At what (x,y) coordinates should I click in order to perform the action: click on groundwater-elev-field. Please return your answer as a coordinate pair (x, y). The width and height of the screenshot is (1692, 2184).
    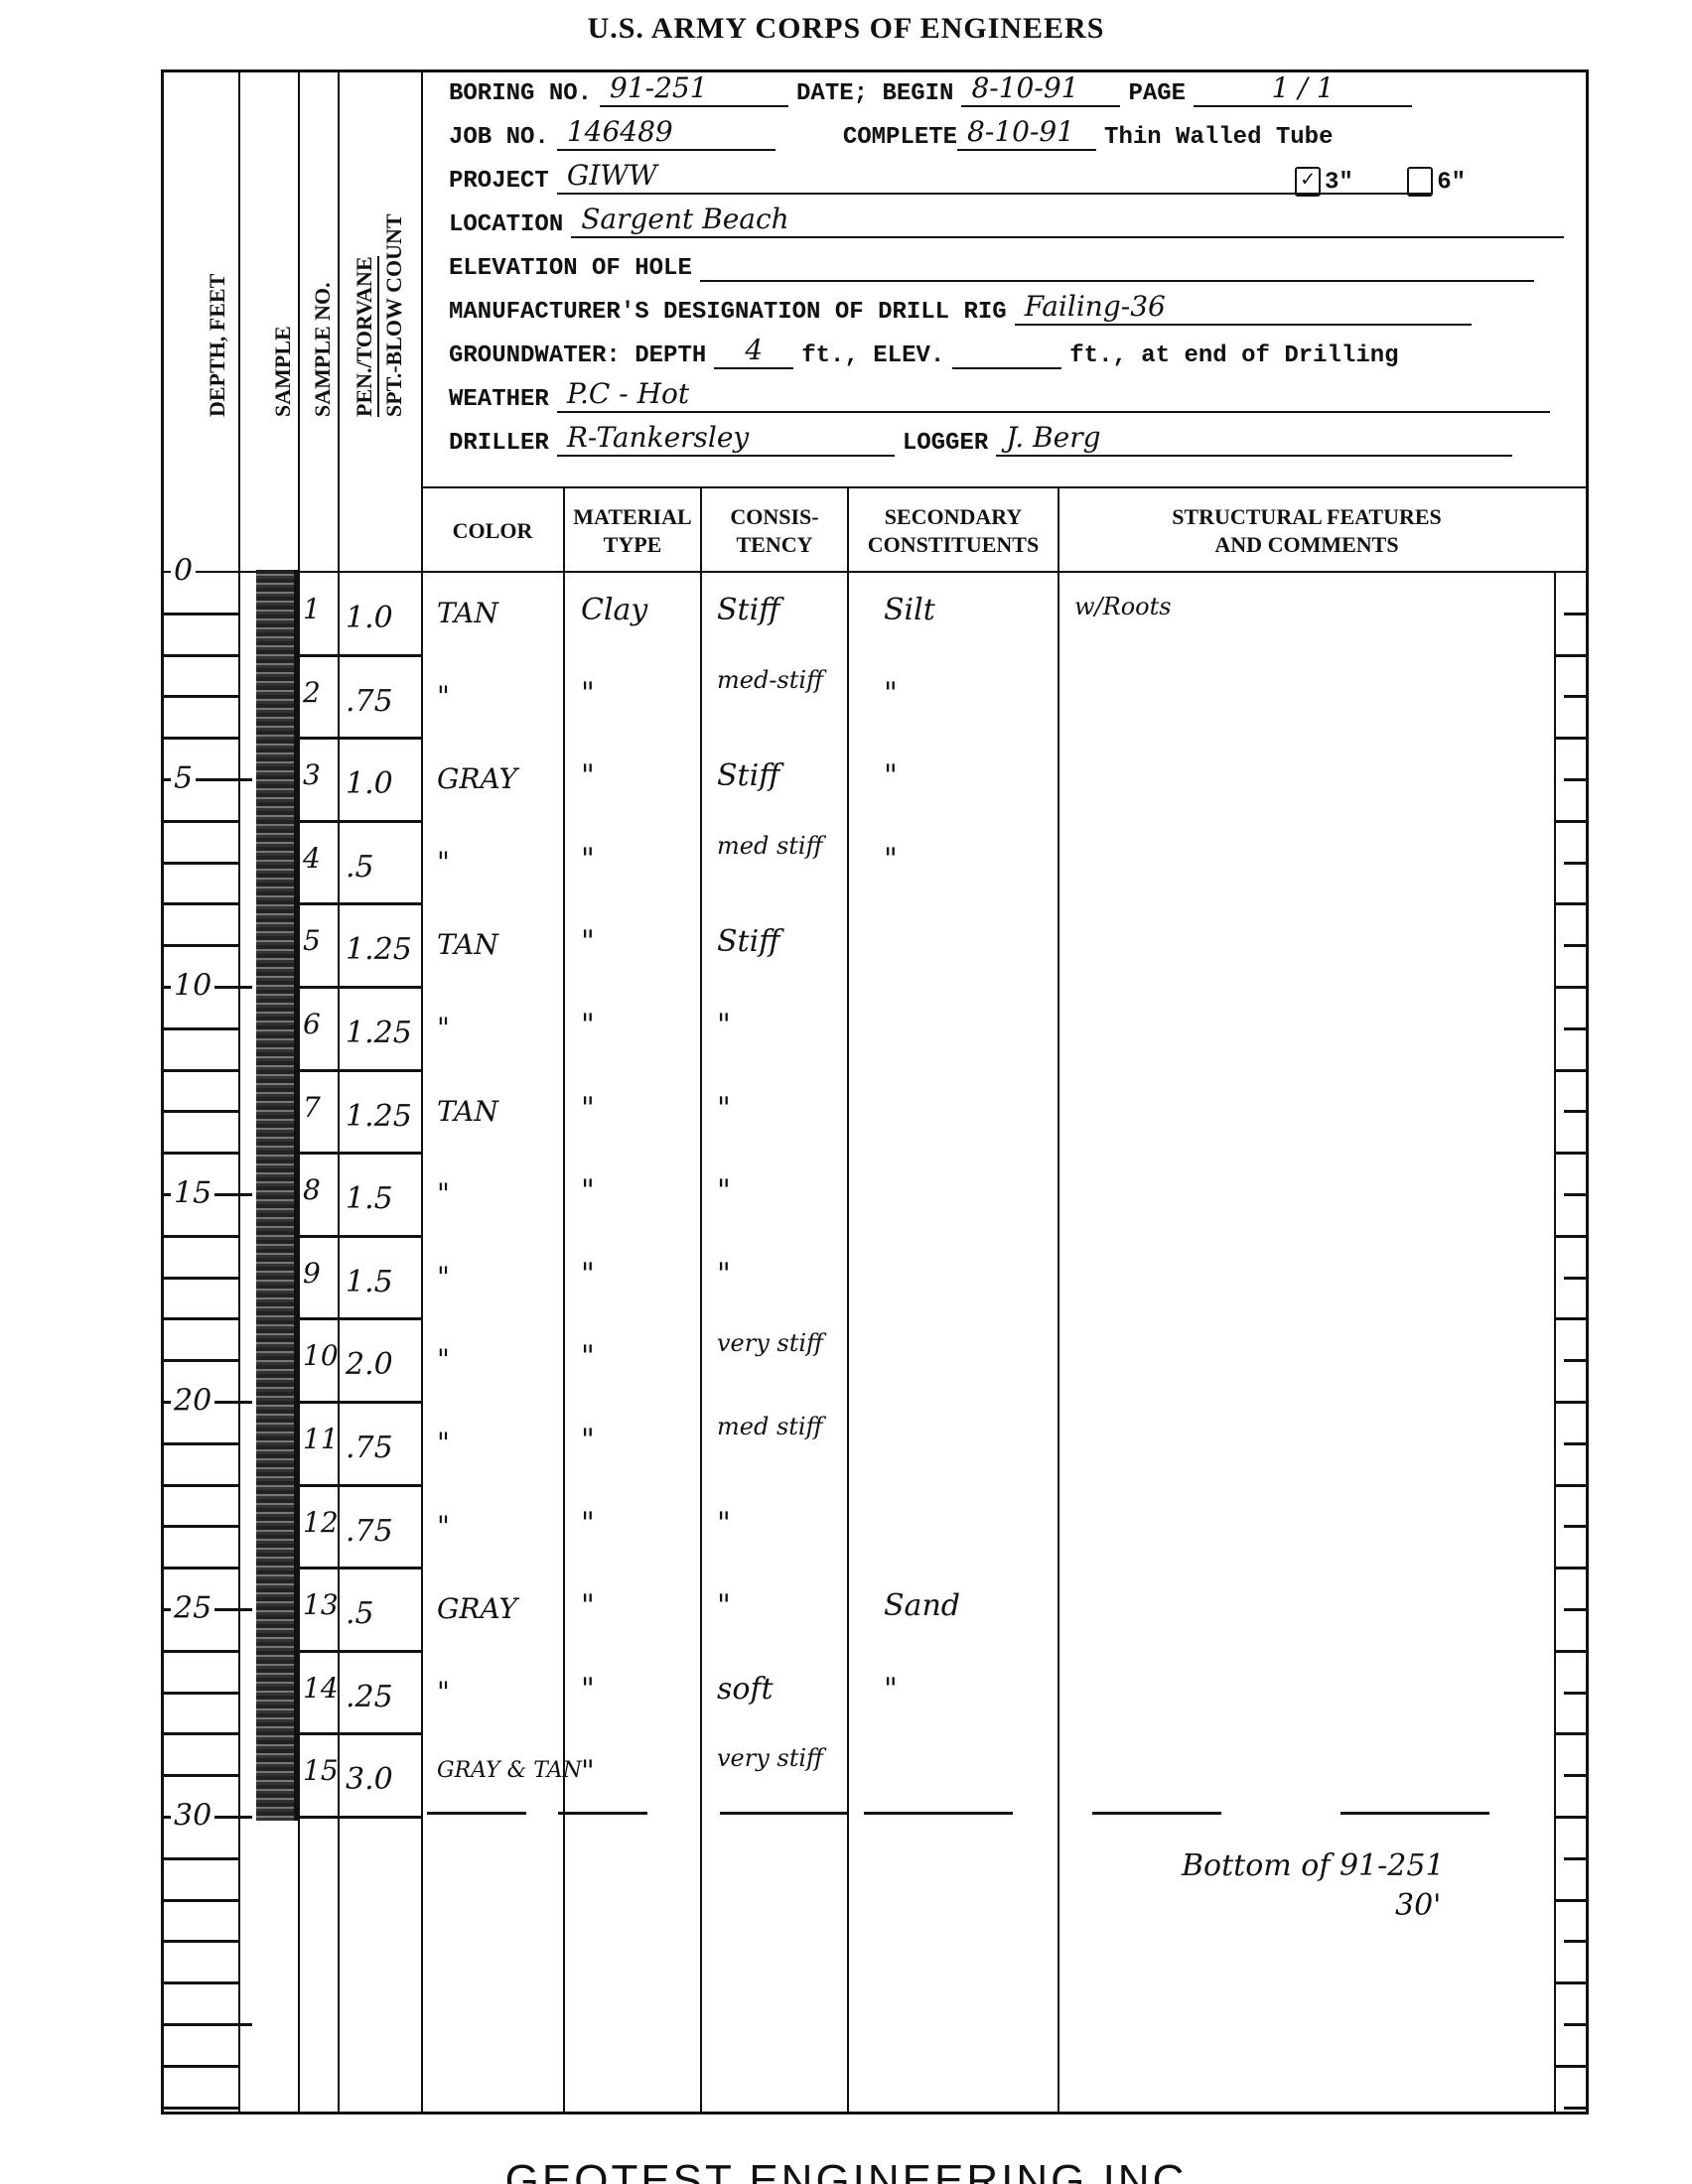
    Looking at the image, I should click on (1007, 351).